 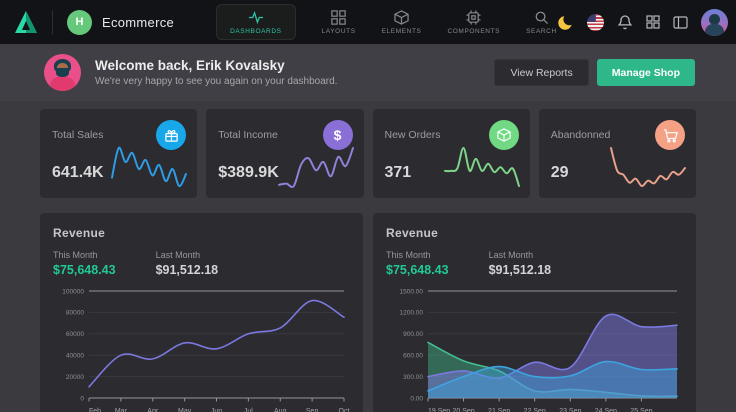 What do you see at coordinates (412, 313) in the screenshot?
I see `svg-text: 1200.00` at bounding box center [412, 313].